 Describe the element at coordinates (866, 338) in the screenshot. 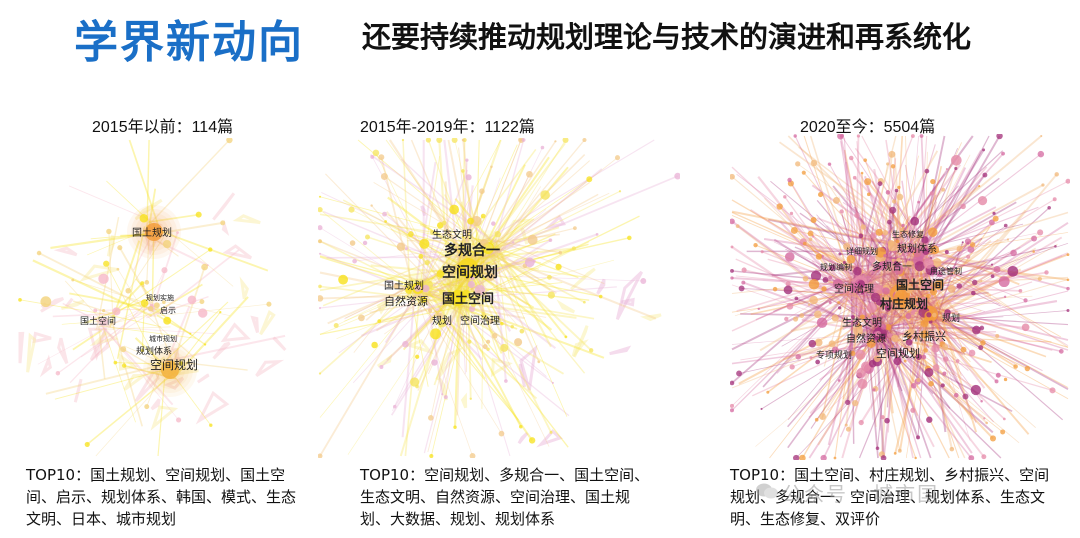

I see `panel-3-keyword: 自然资源` at that location.